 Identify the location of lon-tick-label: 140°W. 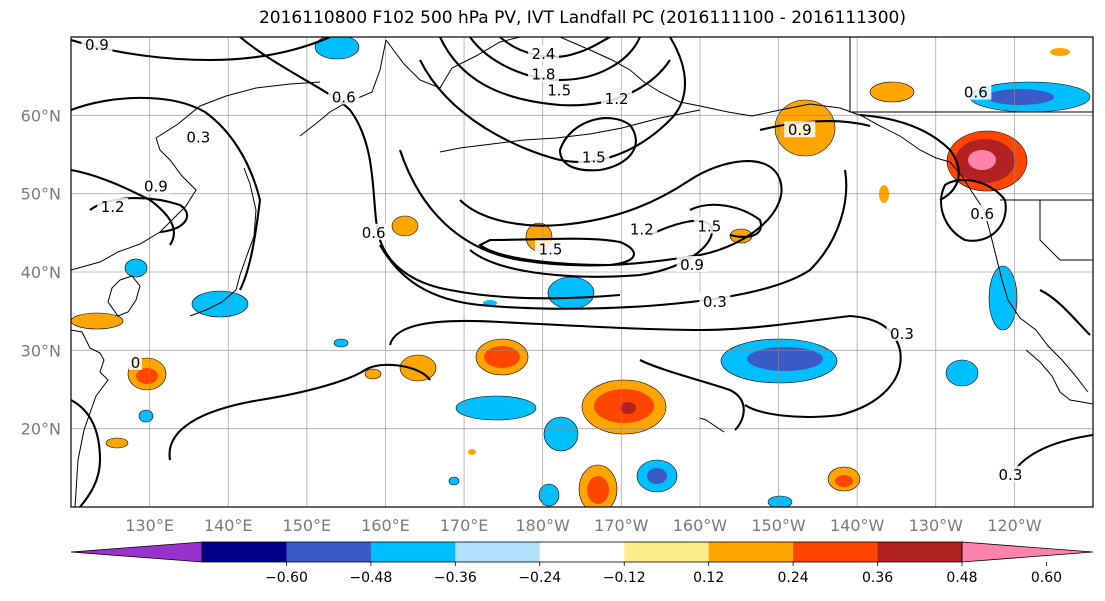
(857, 525).